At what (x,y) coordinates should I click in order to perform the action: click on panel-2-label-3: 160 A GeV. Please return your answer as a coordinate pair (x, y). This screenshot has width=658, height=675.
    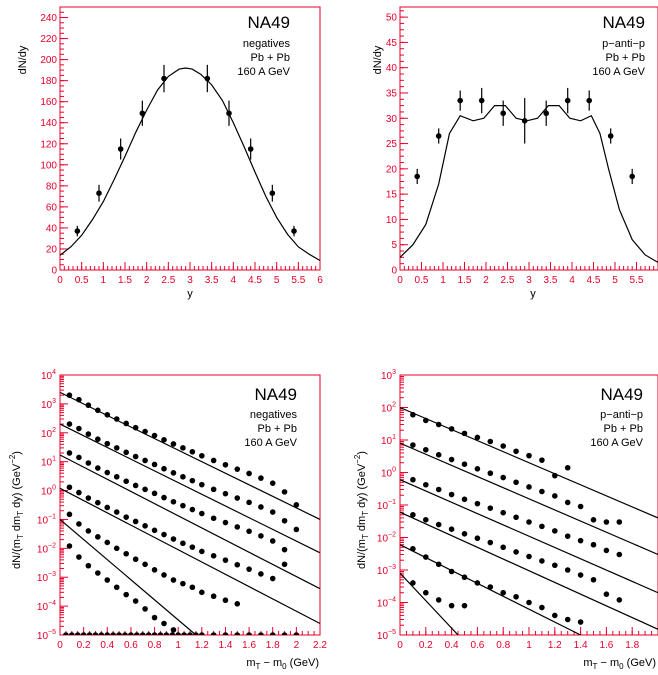
    Looking at the image, I should click on (618, 72).